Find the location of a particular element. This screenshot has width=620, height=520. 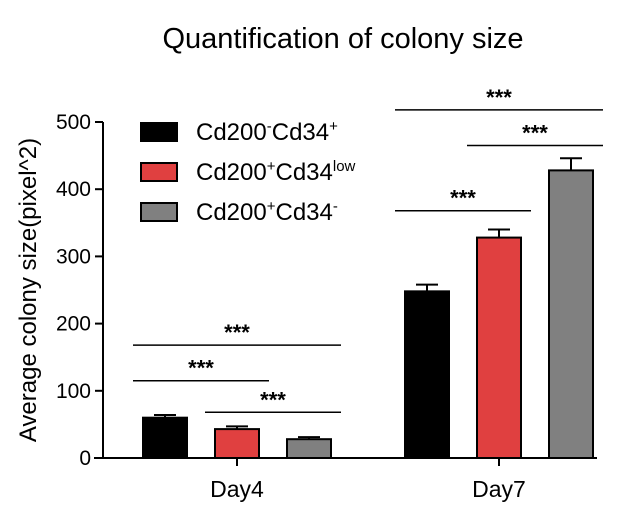

legend-label: Cd200+Cd34- is located at coordinates (267, 212).